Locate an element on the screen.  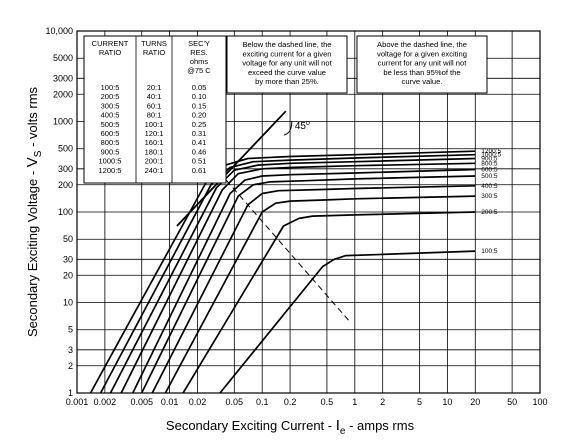
y-tick-label: 3 is located at coordinates (70, 350).